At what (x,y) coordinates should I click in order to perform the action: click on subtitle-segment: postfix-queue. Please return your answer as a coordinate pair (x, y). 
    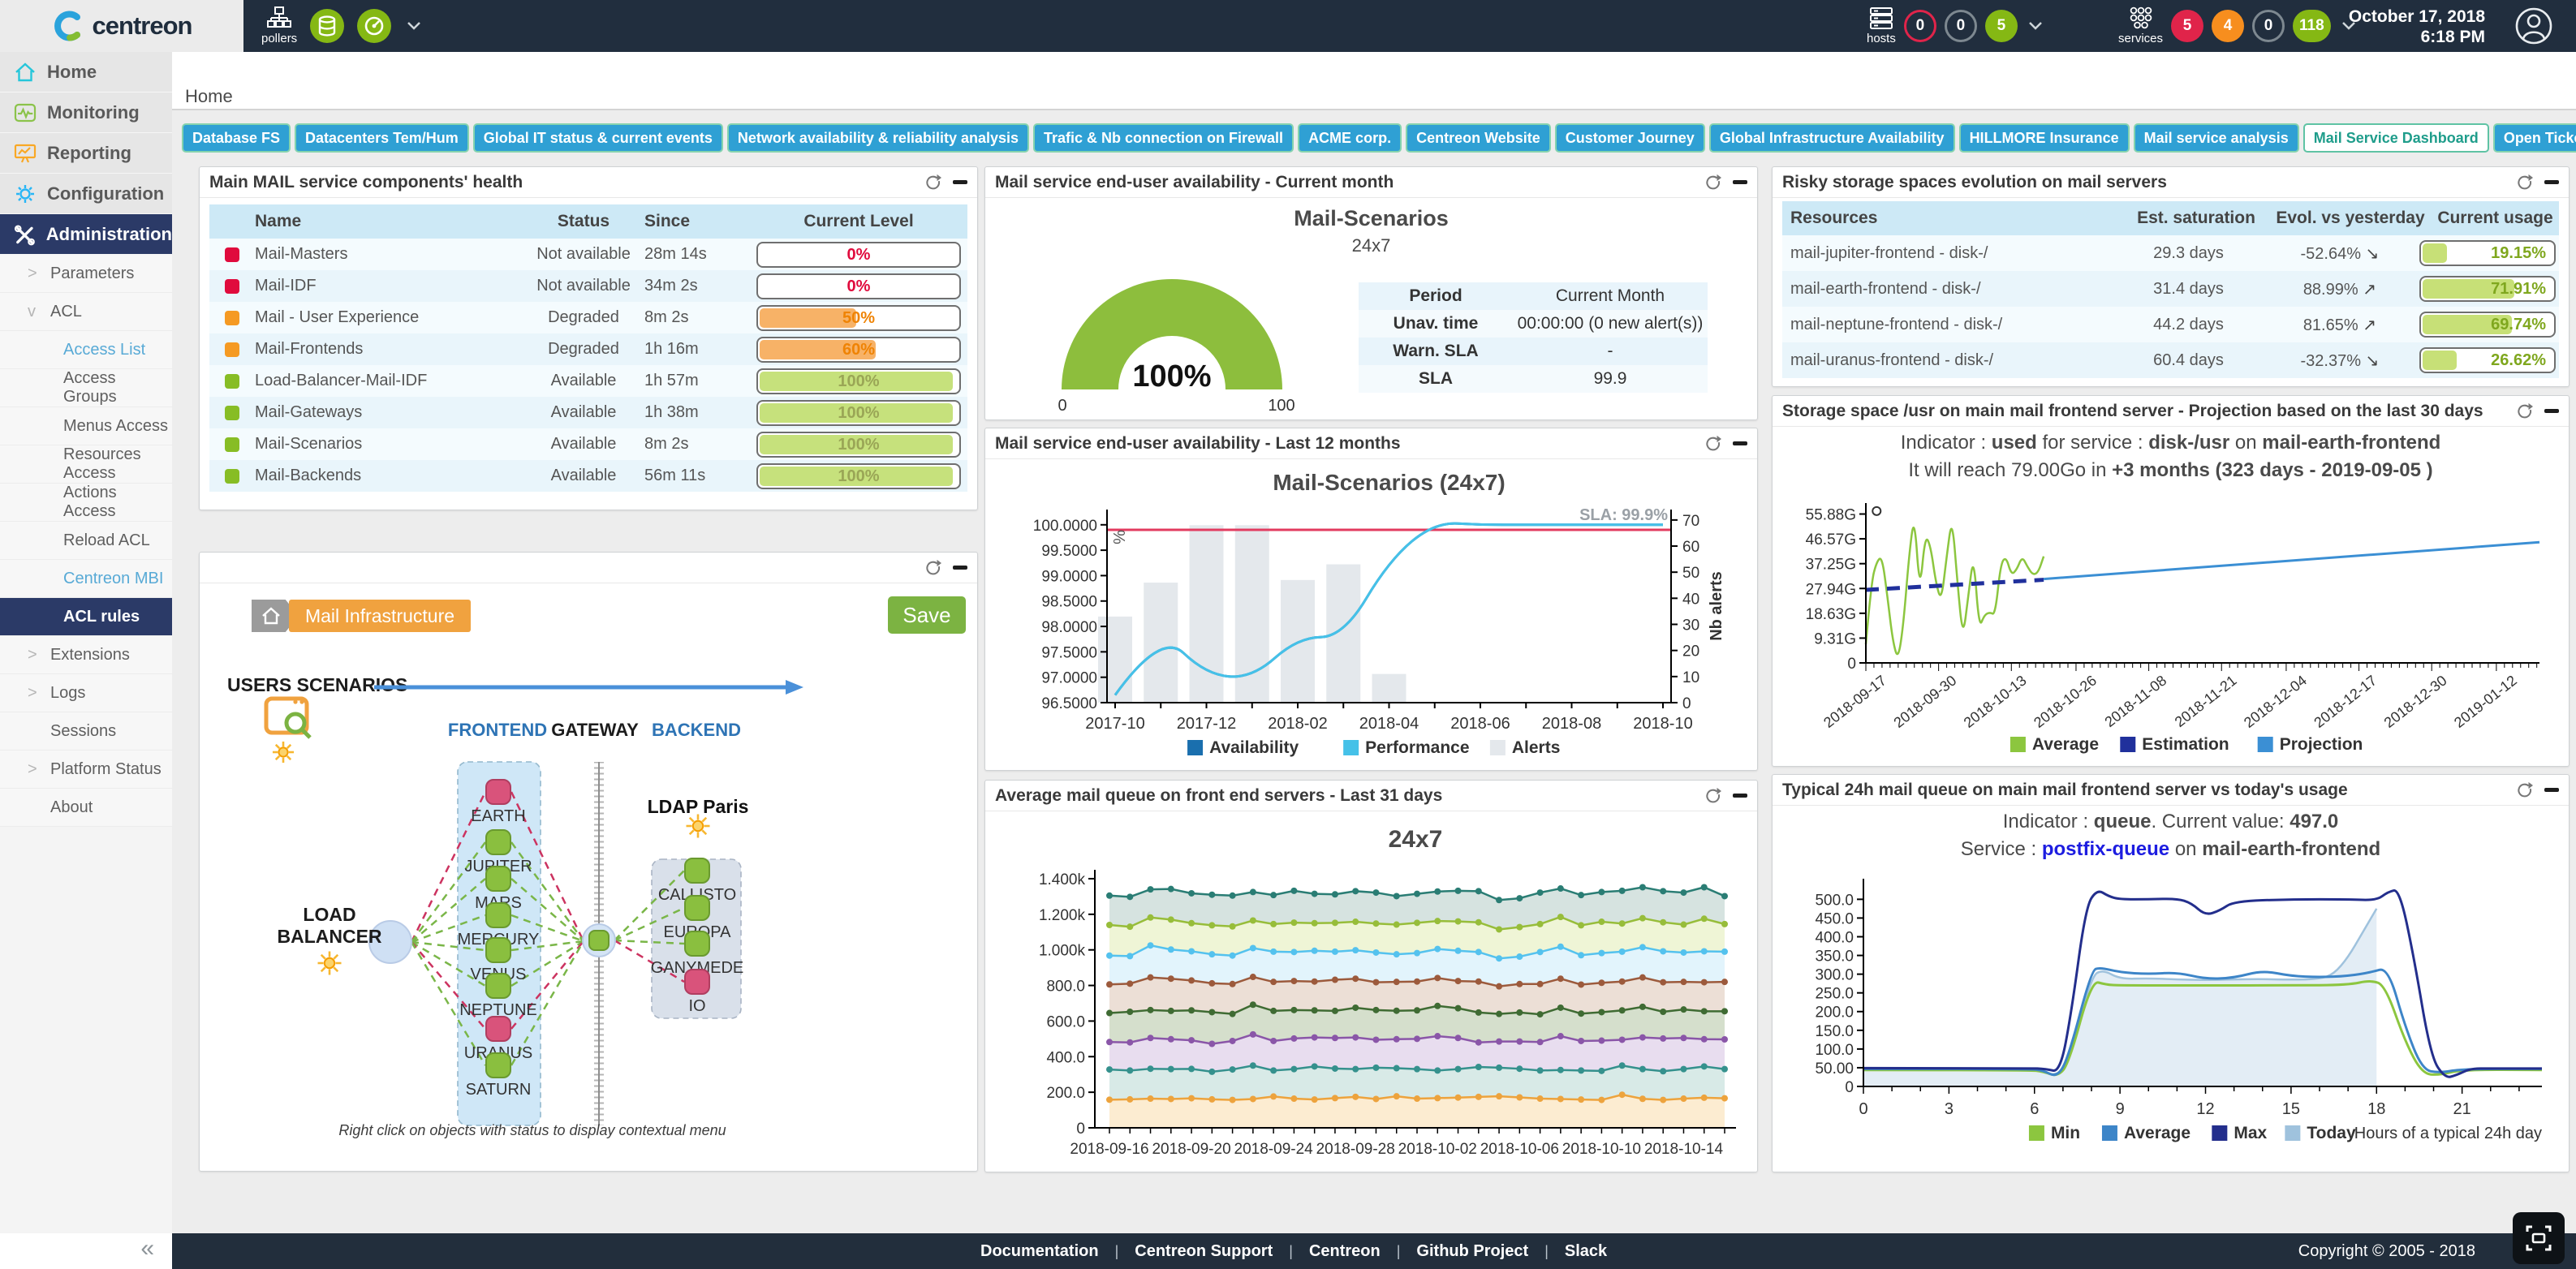
    Looking at the image, I should click on (2105, 849).